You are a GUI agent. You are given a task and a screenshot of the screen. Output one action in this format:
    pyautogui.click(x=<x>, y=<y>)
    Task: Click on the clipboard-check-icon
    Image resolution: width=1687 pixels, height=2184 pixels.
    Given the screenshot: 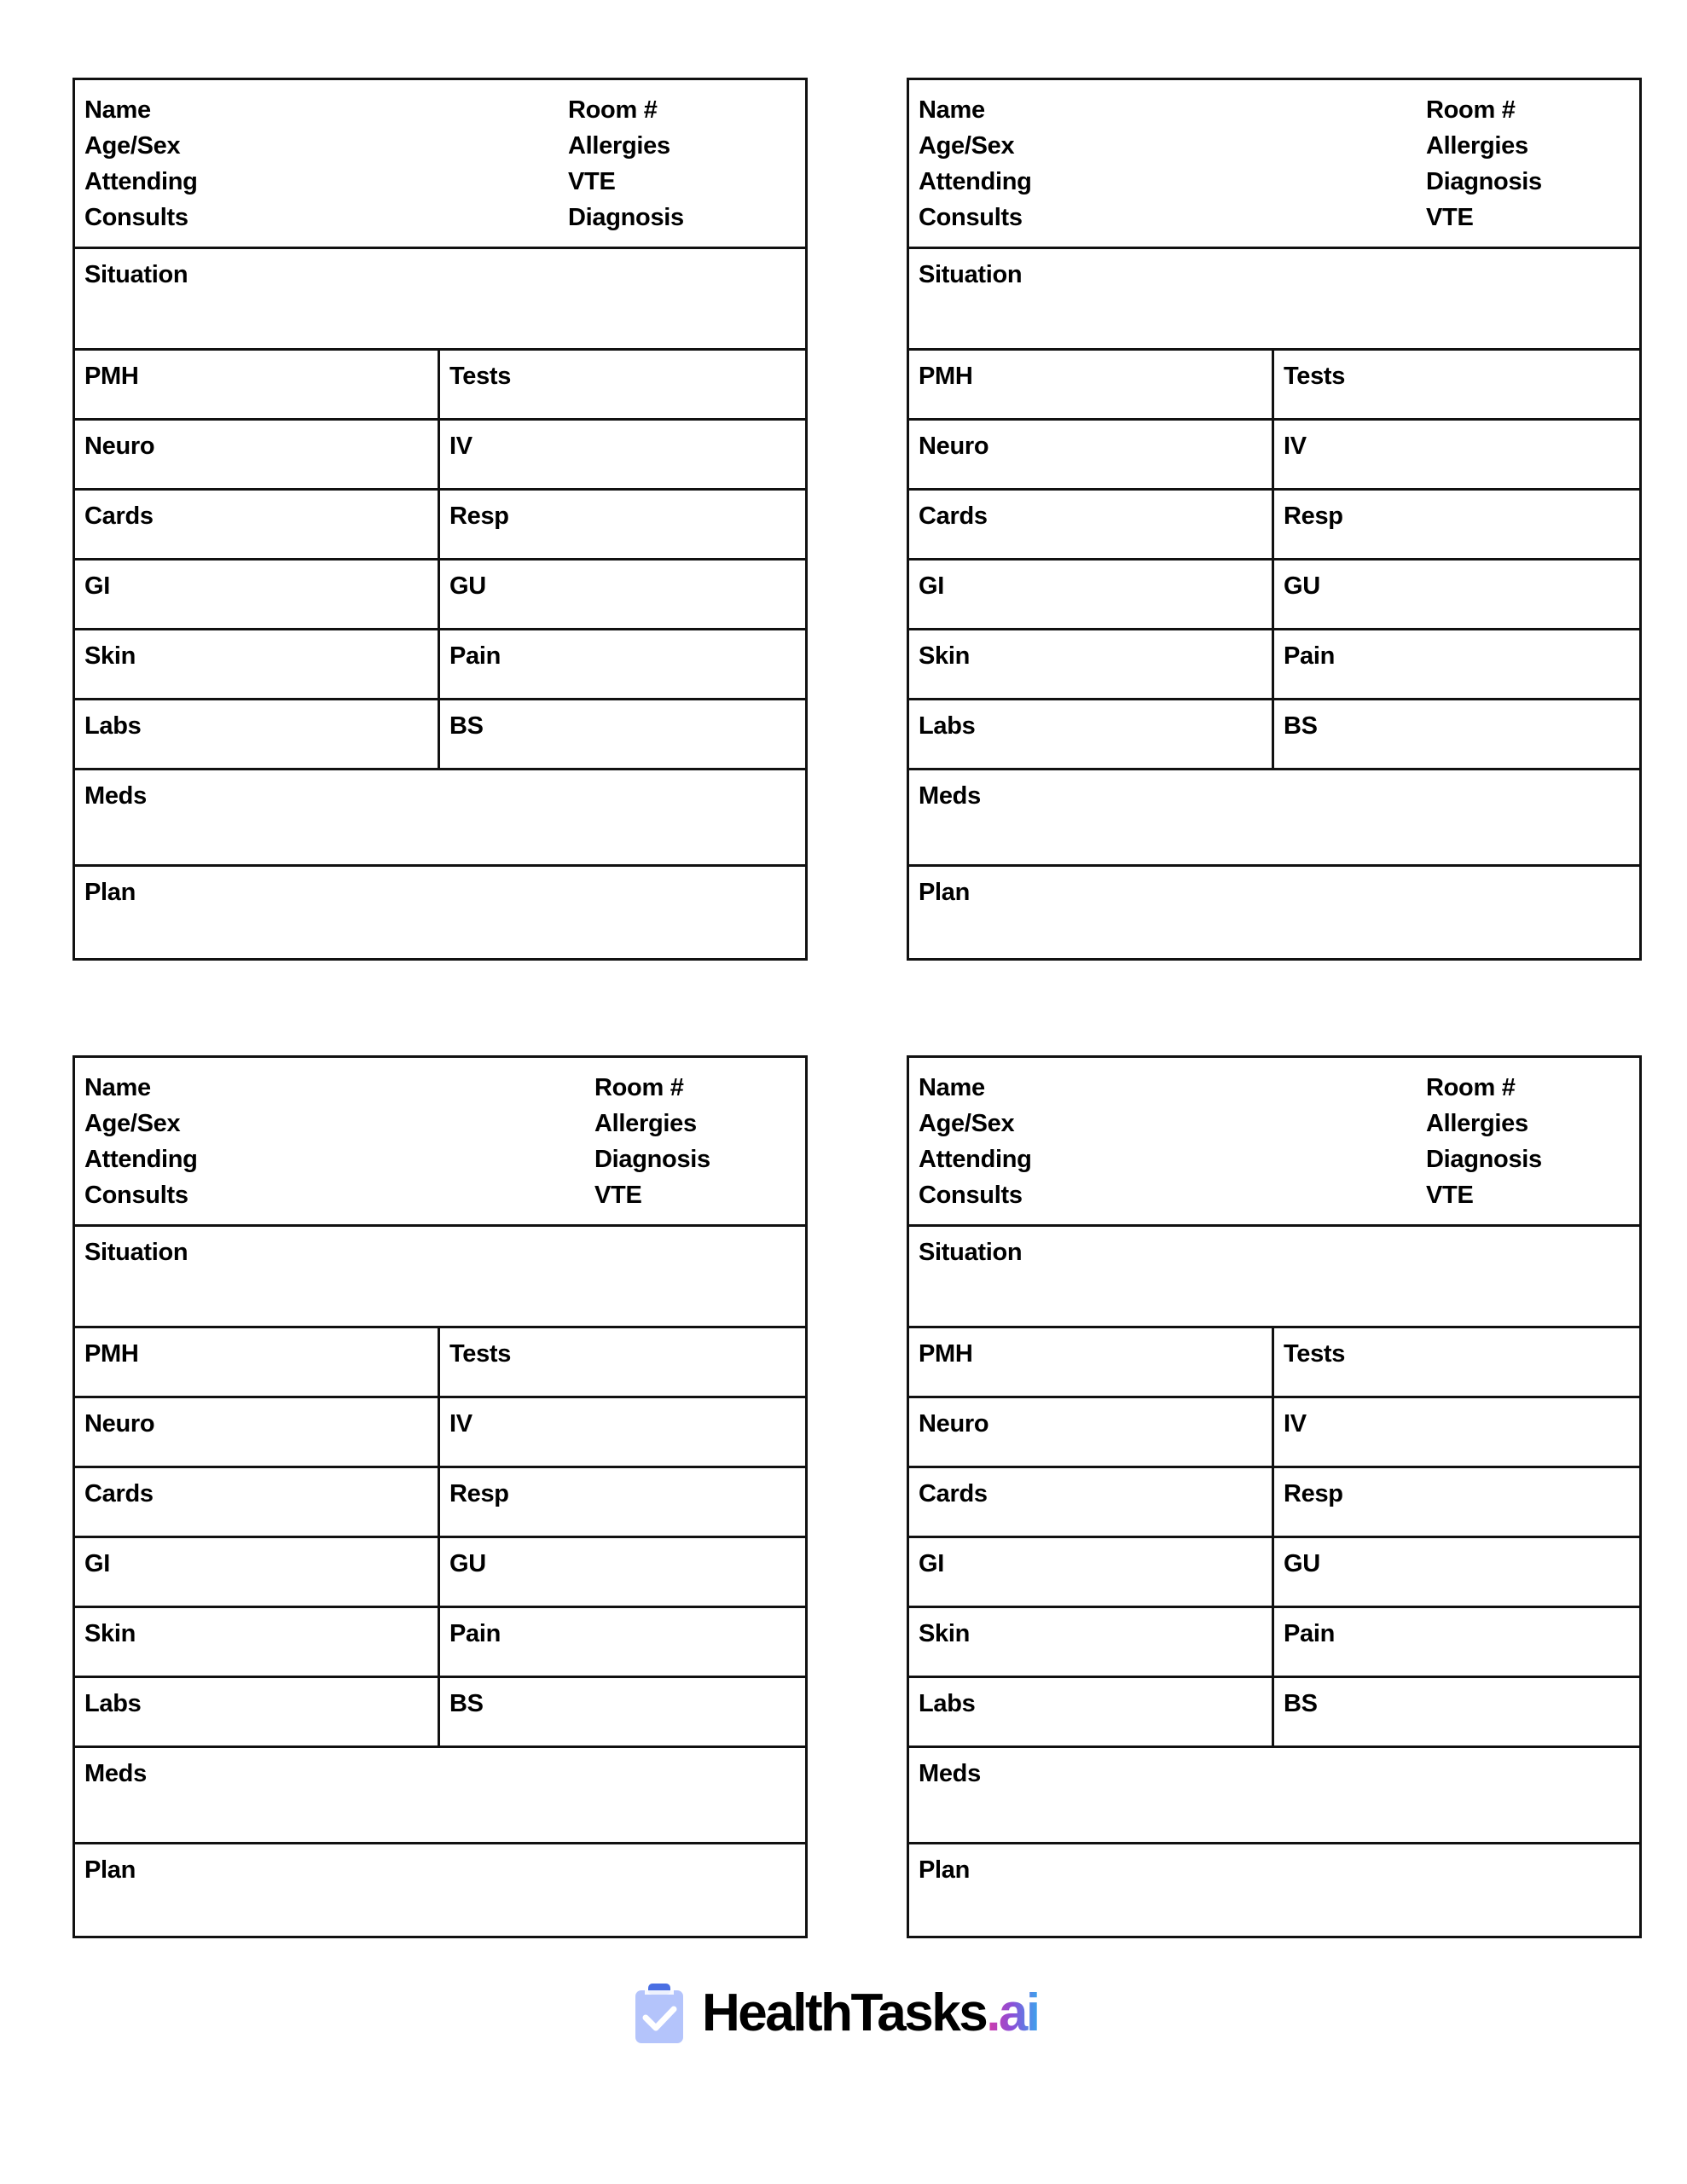 What is the action you would take?
    pyautogui.click(x=659, y=2014)
    